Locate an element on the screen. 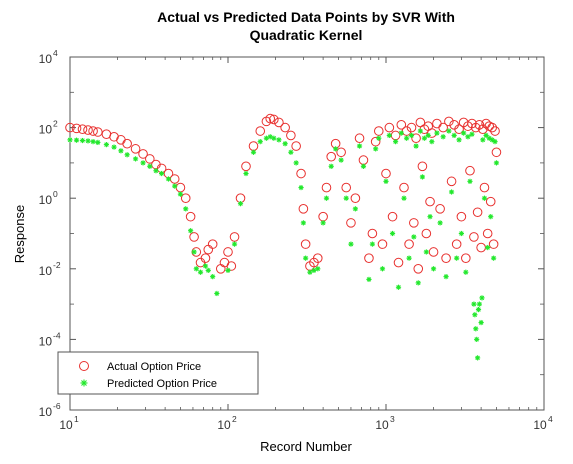 The image size is (573, 464). y-tick-label: 10 0 is located at coordinates (48, 198).